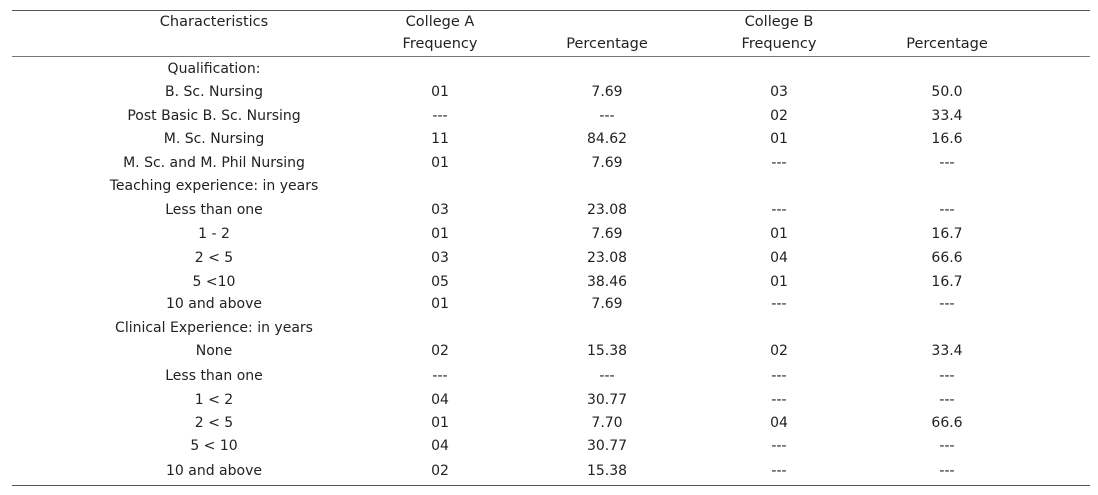 This screenshot has height=495, width=1098. What do you see at coordinates (779, 44) in the screenshot?
I see `header-frequency-b: Frequency` at bounding box center [779, 44].